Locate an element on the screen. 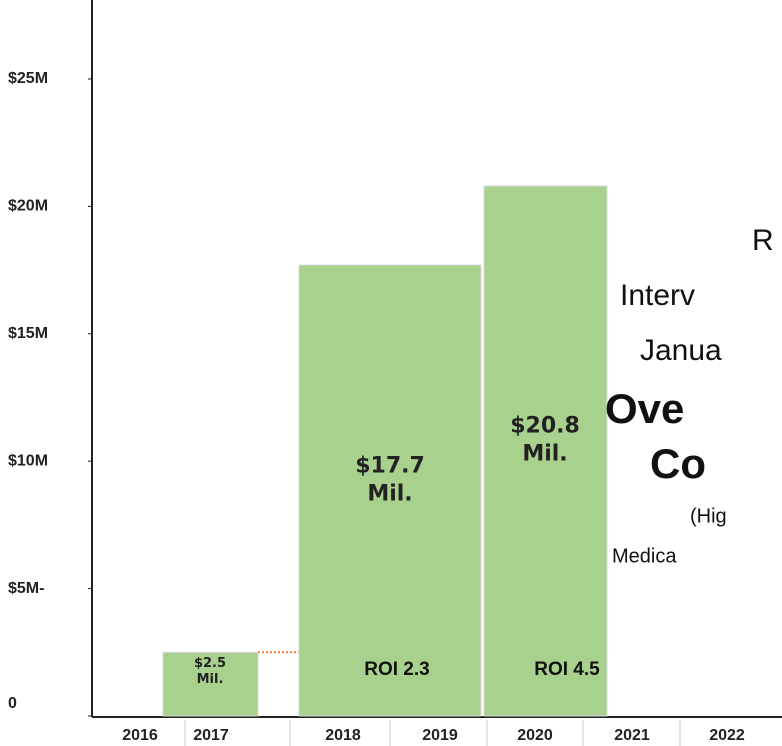 The height and width of the screenshot is (746, 782). x-tick-label: 2019 is located at coordinates (440, 735).